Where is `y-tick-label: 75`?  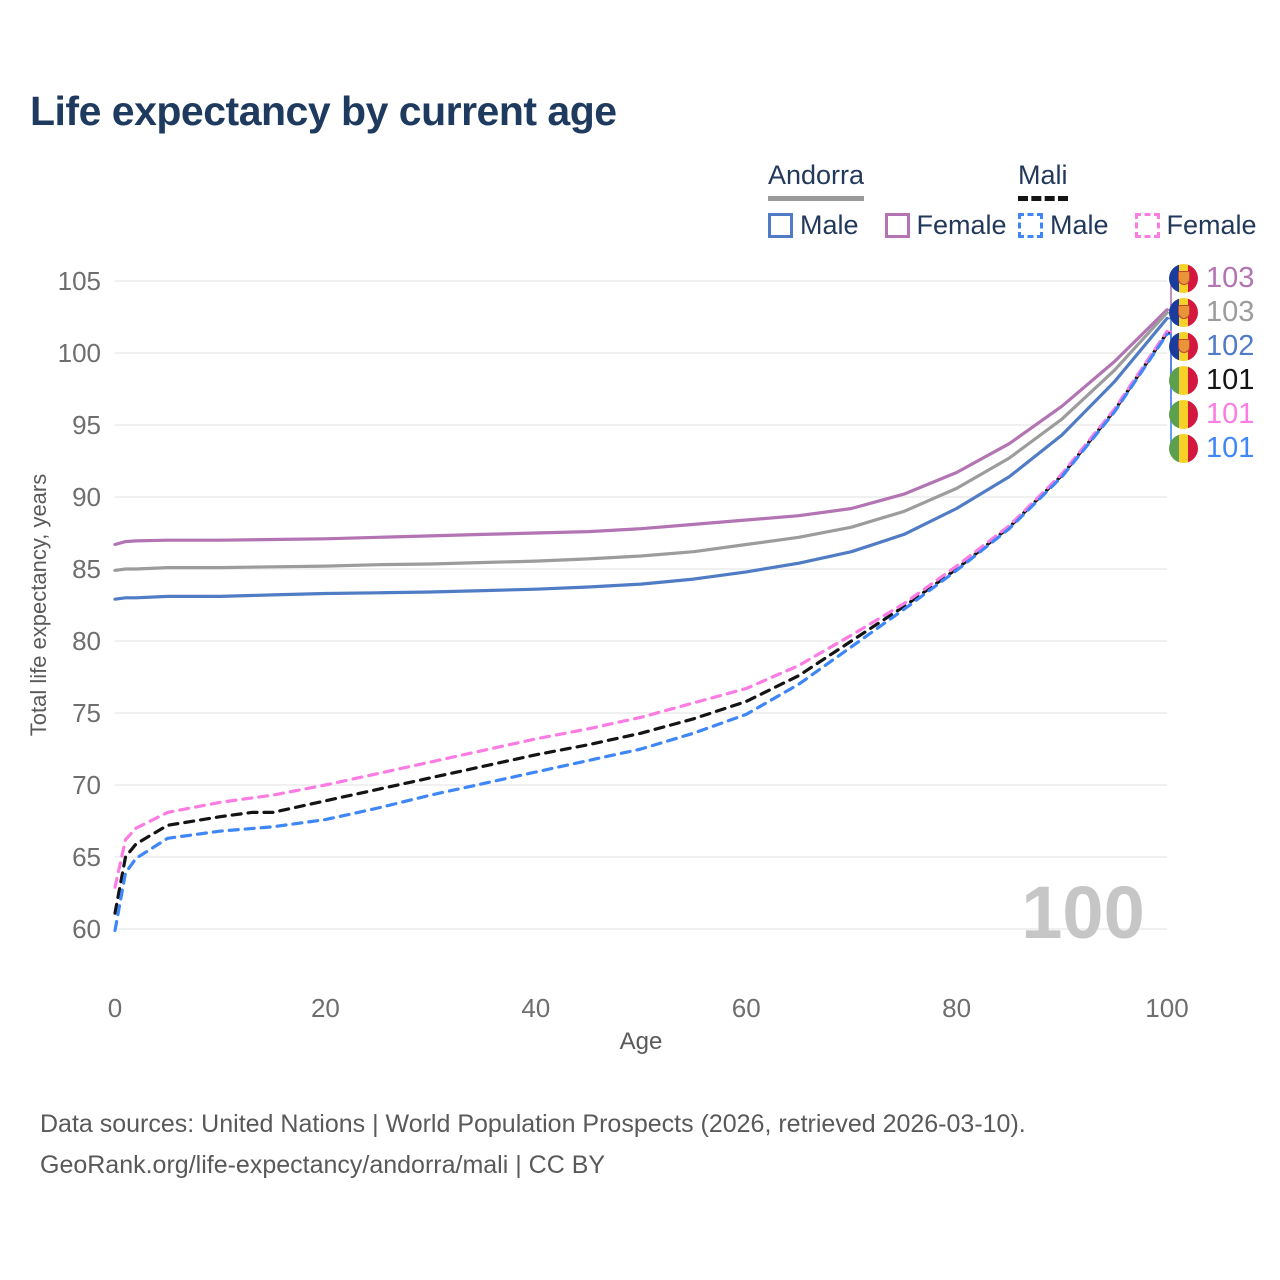
y-tick-label: 75 is located at coordinates (86, 713).